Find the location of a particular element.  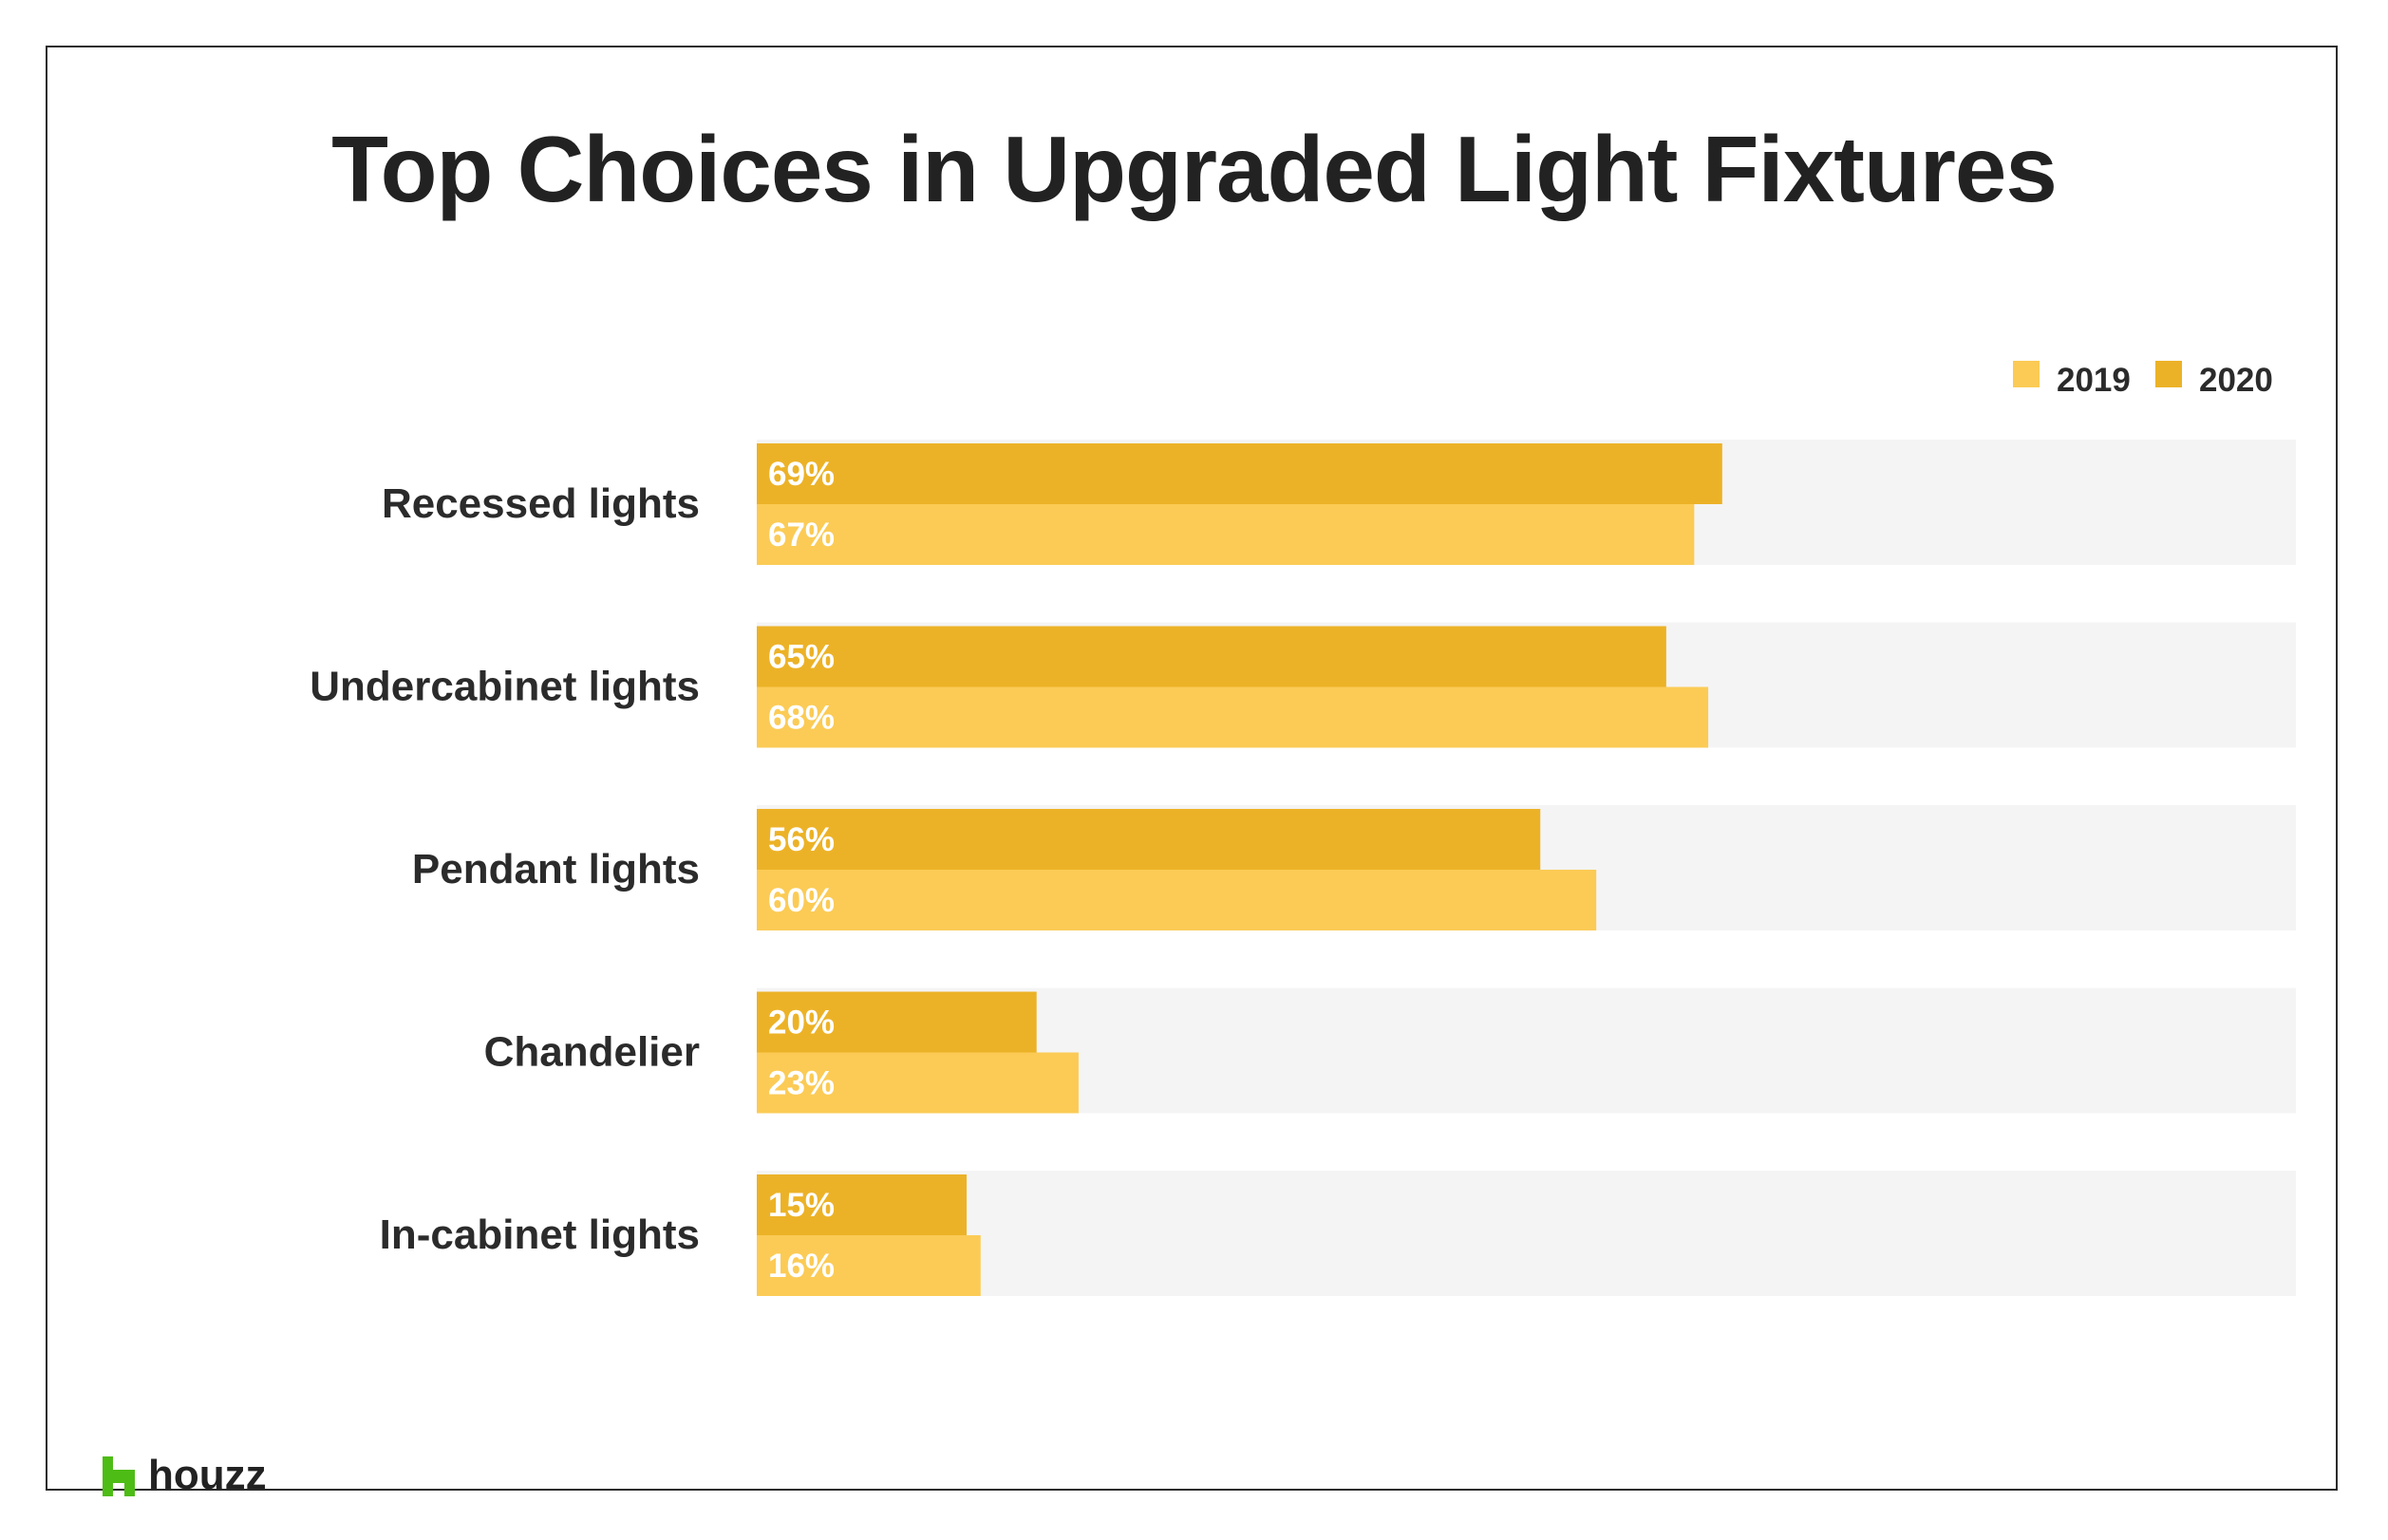

legend: 2019 2020 is located at coordinates (2143, 380).